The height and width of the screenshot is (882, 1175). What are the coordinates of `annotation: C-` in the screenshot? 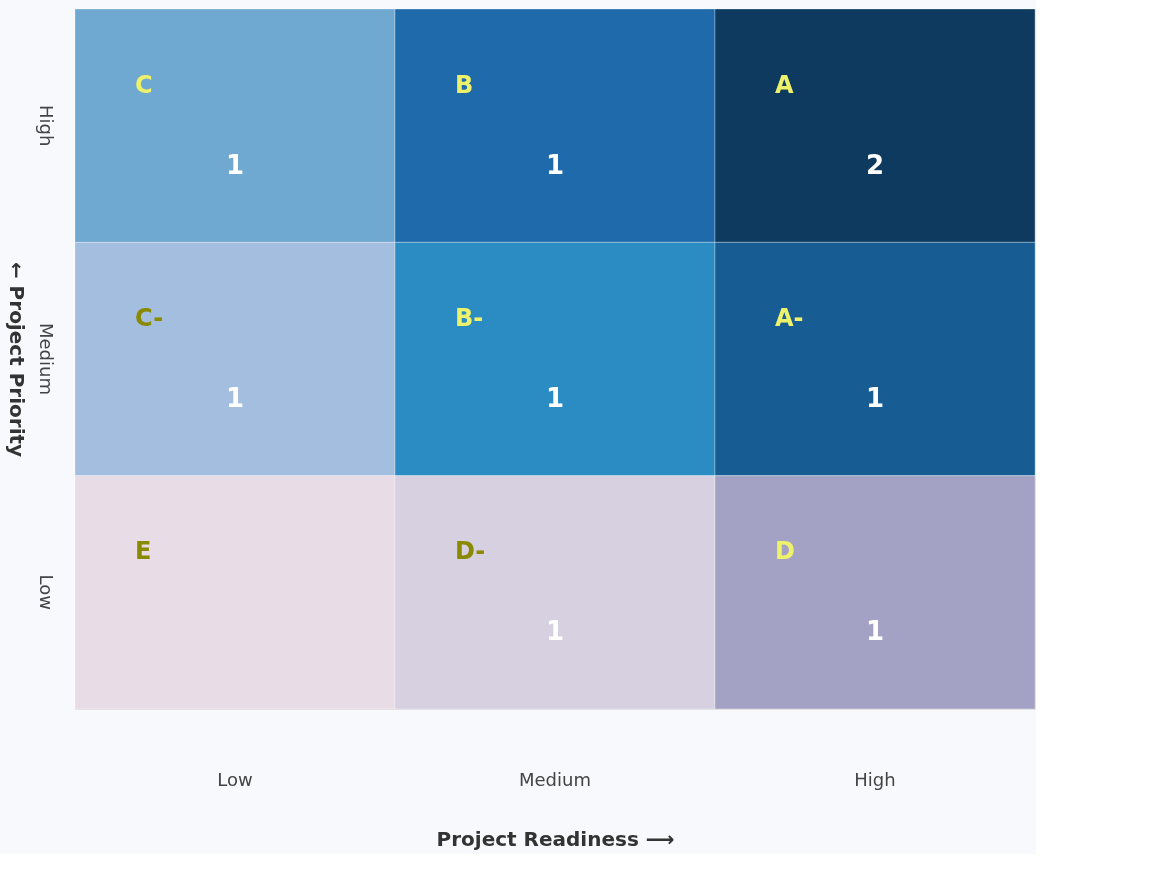 It's located at (149, 318).